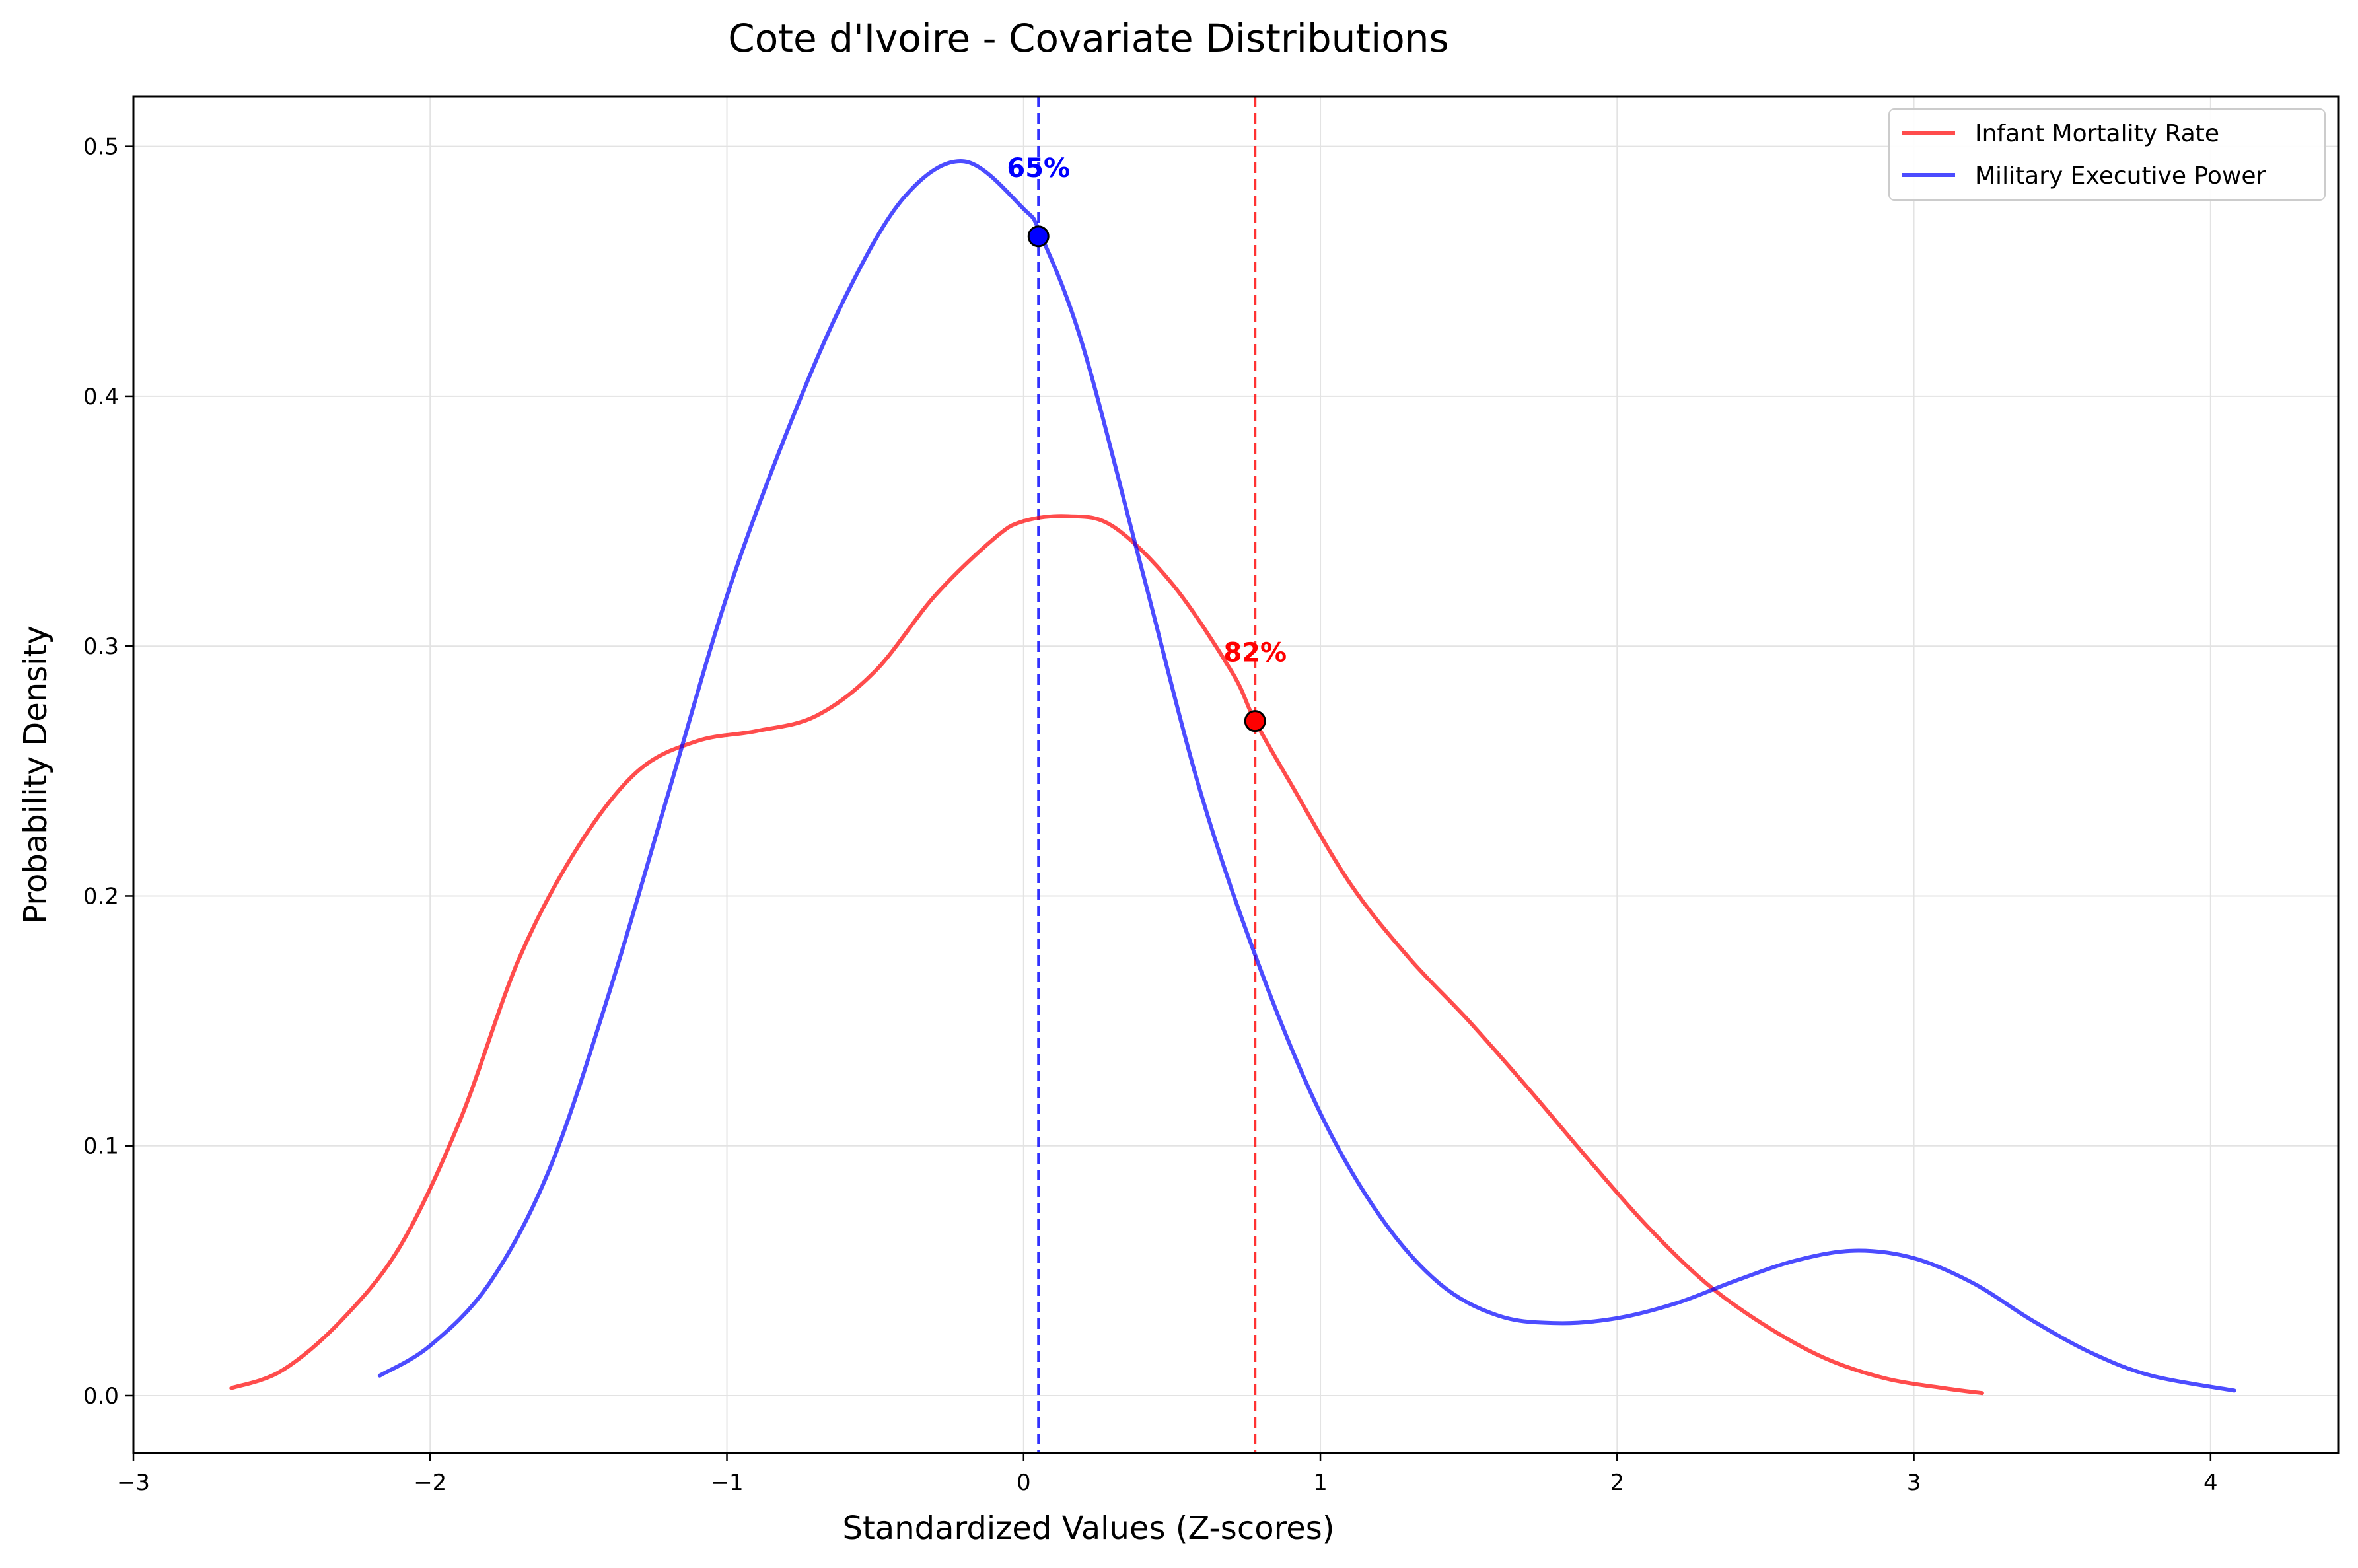  I want to click on y-axis: 0.0 0.1 0.2 0.3 0.4 0.5, so click(108, 771).